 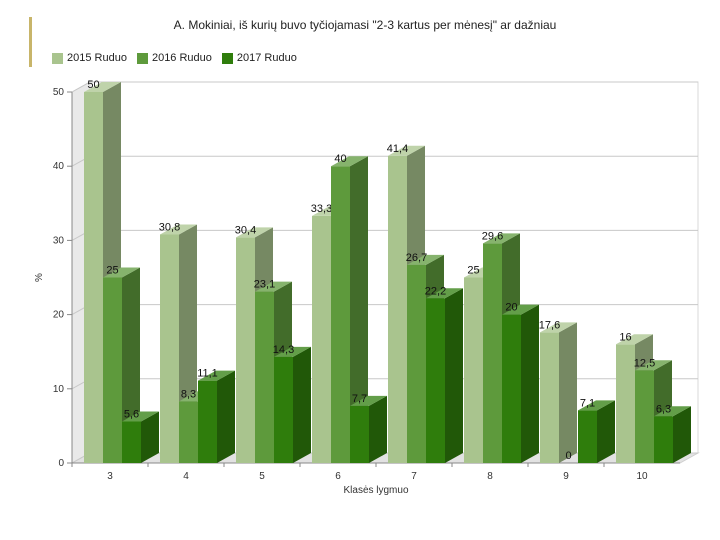 I want to click on x-tick-label: 6, so click(x=338, y=476).